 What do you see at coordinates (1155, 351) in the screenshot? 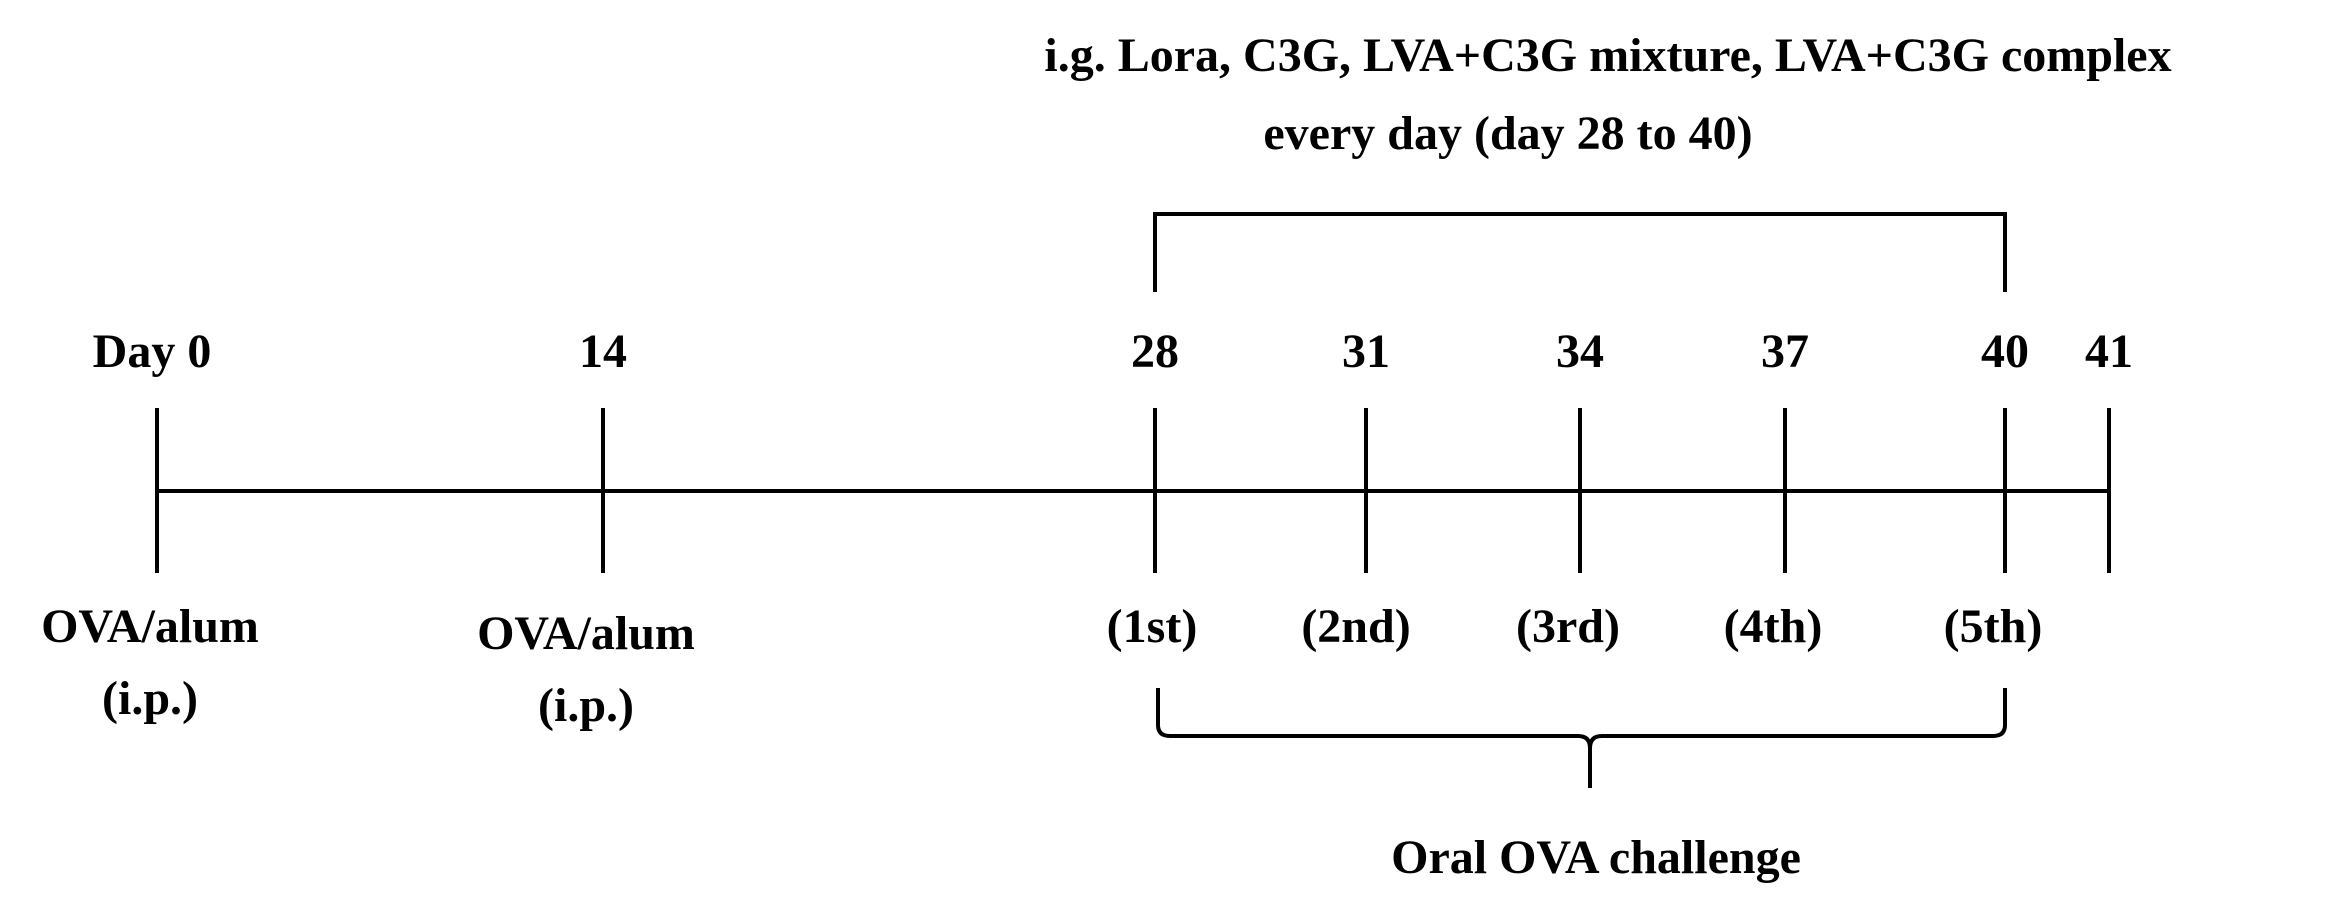
I see `day-label: 28` at bounding box center [1155, 351].